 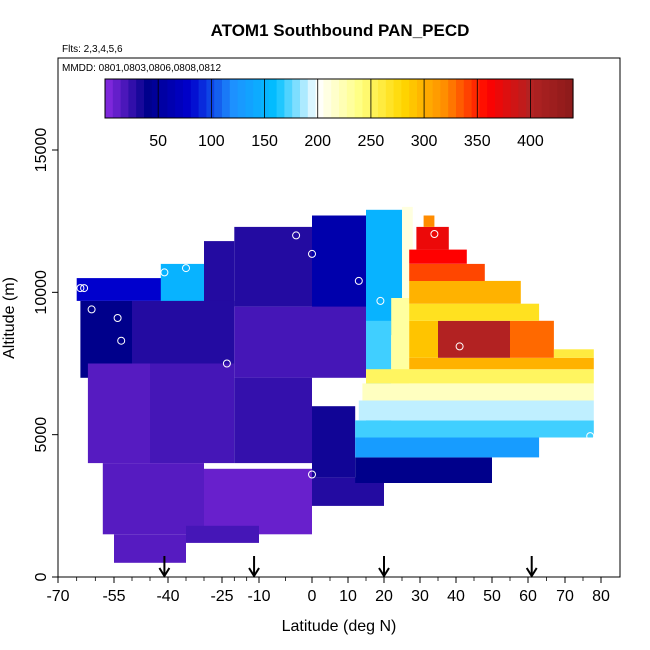 What do you see at coordinates (601, 596) in the screenshot?
I see `x-tick-label: 80` at bounding box center [601, 596].